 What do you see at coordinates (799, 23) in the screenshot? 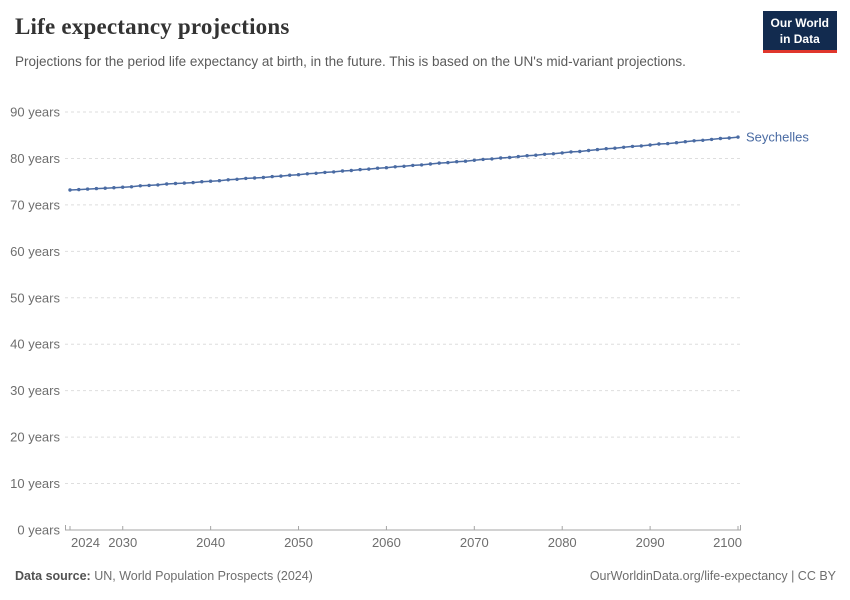
I see `owid-logo-line1: Our World` at bounding box center [799, 23].